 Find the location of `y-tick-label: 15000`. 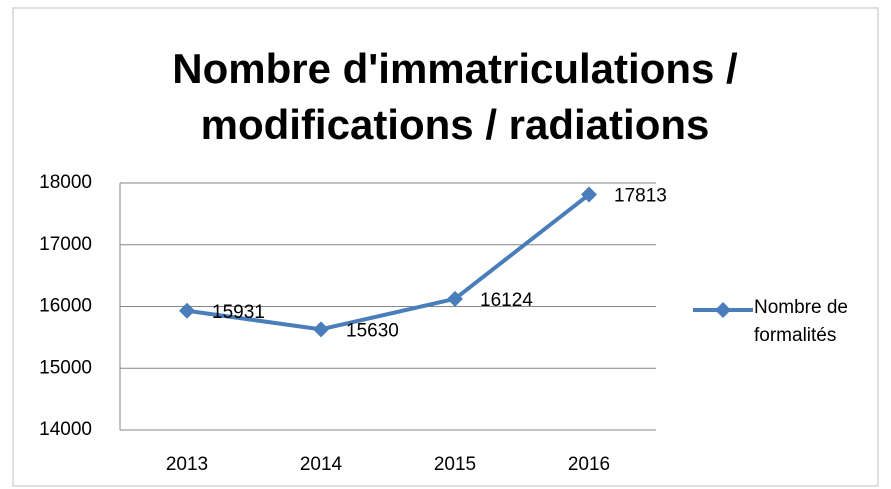

y-tick-label: 15000 is located at coordinates (65, 367).